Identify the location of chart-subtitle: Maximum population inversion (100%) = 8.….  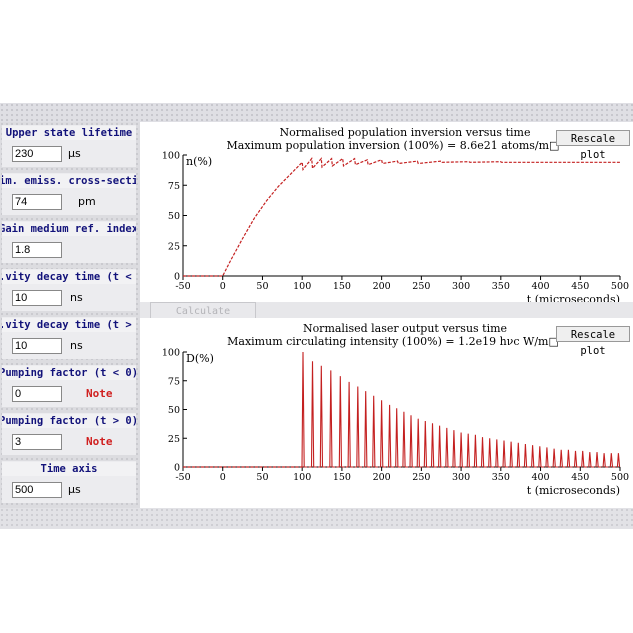
(393, 145).